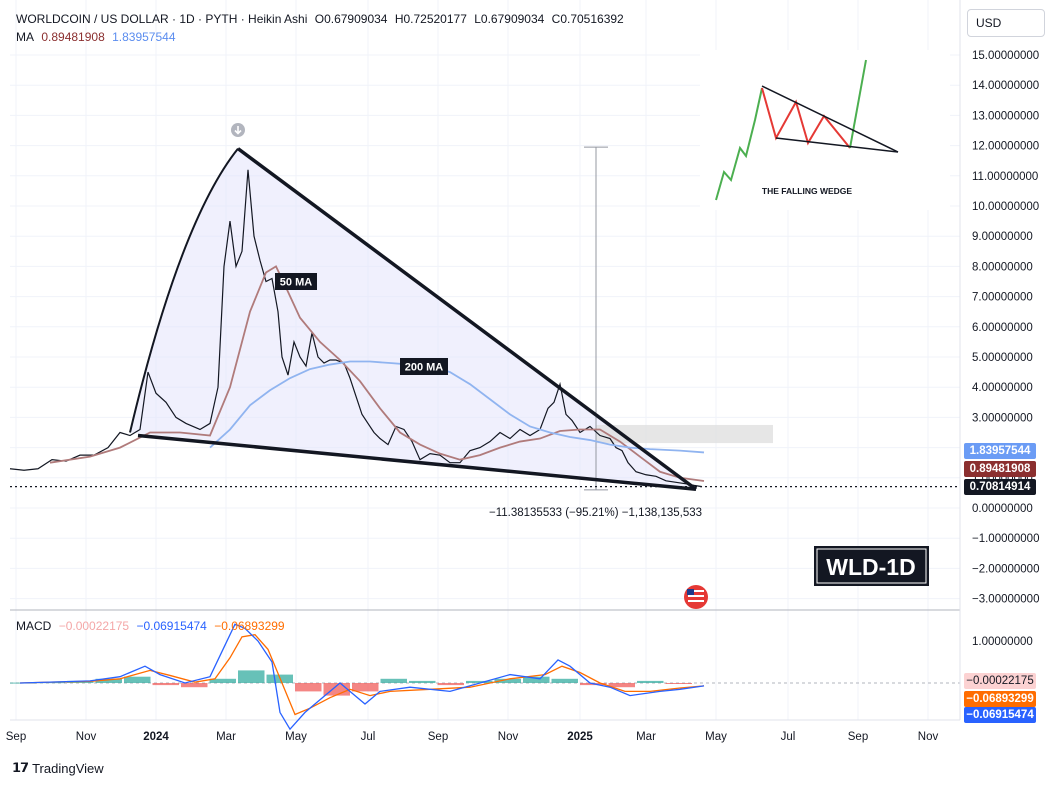 This screenshot has height=785, width=1058. What do you see at coordinates (1002, 328) in the screenshot?
I see `price-tick-label: 6.00000000` at bounding box center [1002, 328].